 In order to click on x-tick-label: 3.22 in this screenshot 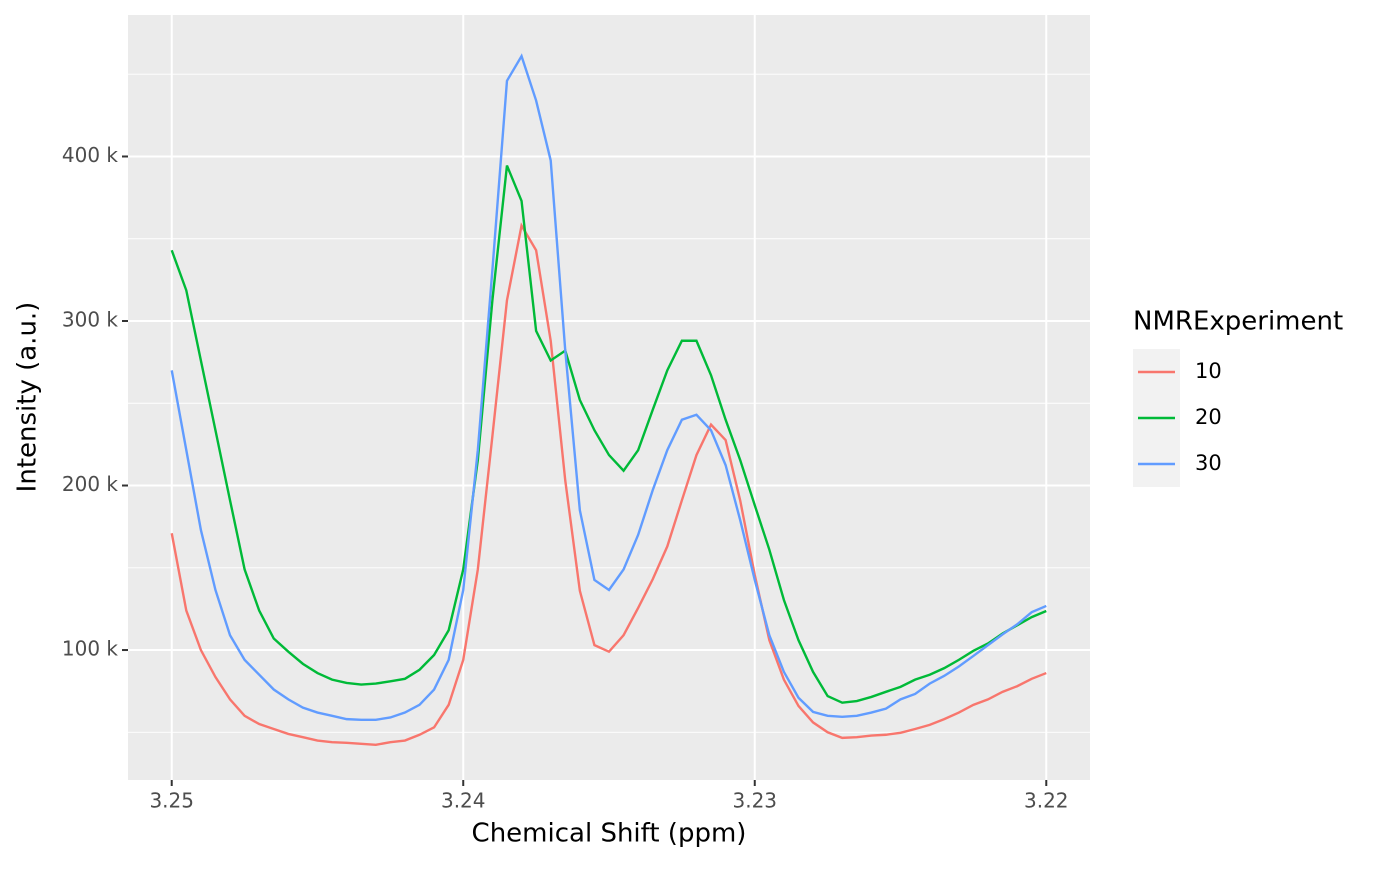, I will do `click(1046, 801)`.